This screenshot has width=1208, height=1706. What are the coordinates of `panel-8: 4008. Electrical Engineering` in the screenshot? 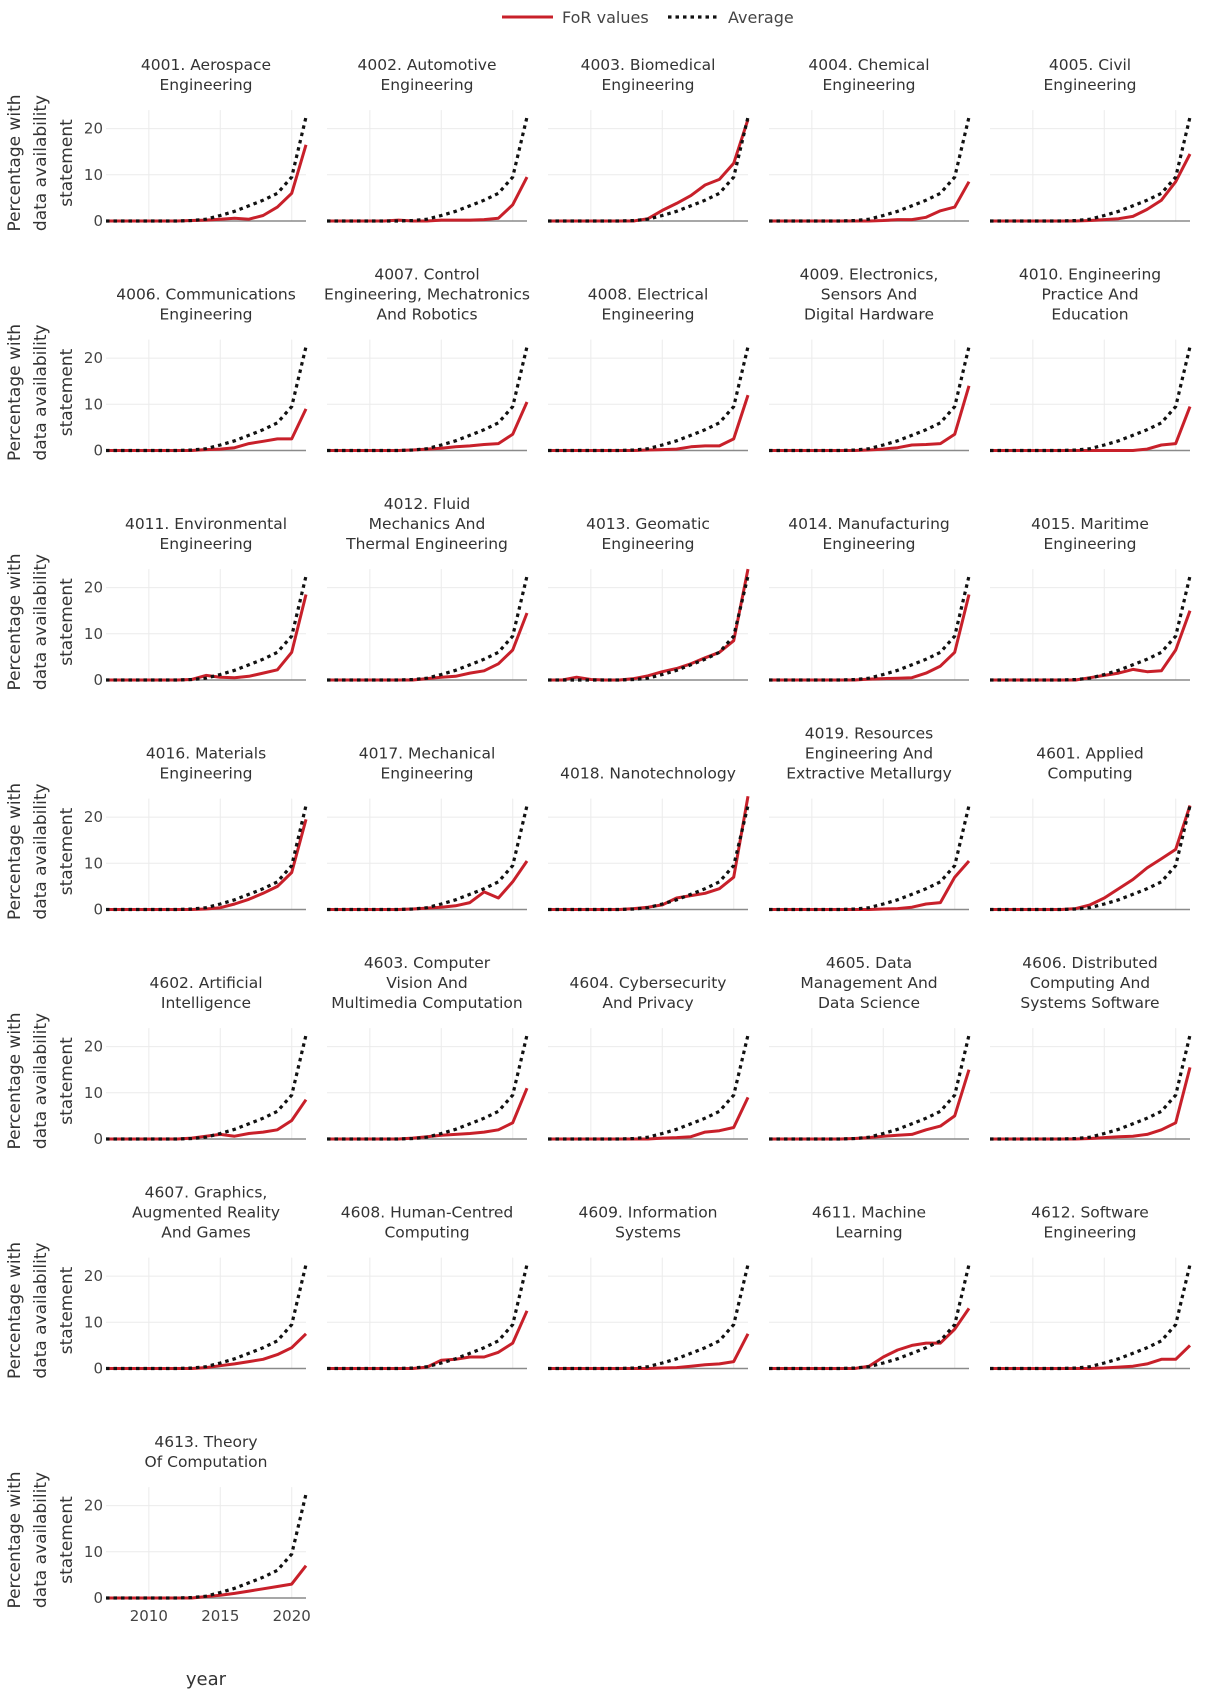 It's located at (649, 369).